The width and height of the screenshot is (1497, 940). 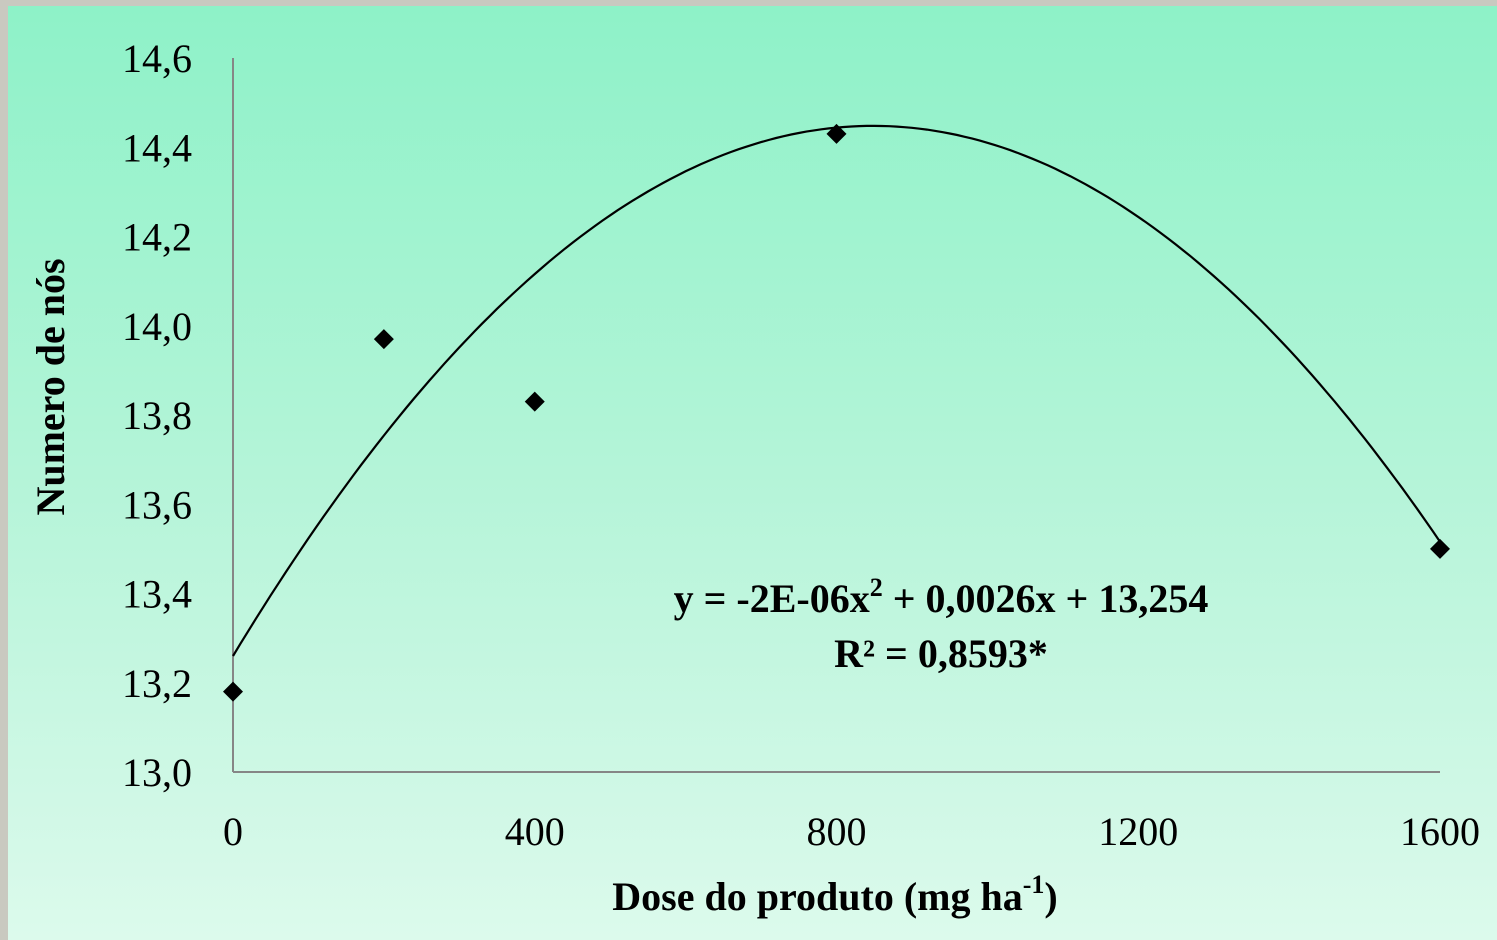 What do you see at coordinates (1050, 896) in the screenshot?
I see `x-axis-title-close: )` at bounding box center [1050, 896].